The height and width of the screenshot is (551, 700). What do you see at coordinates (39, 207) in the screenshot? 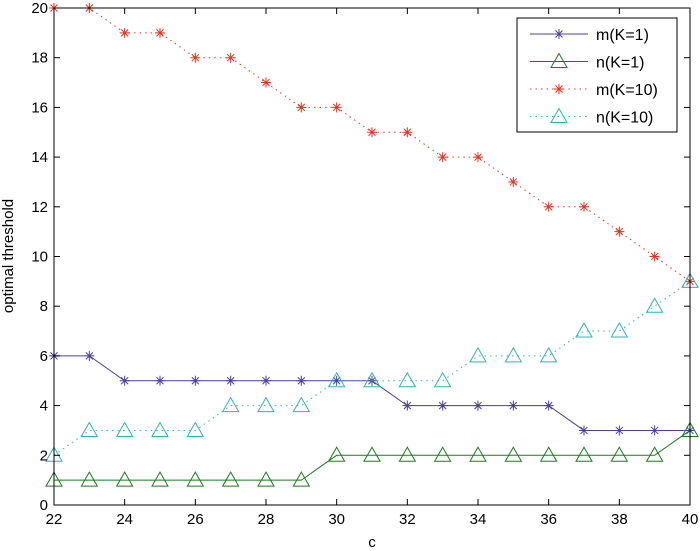
I see `y-tick-label: 12` at bounding box center [39, 207].